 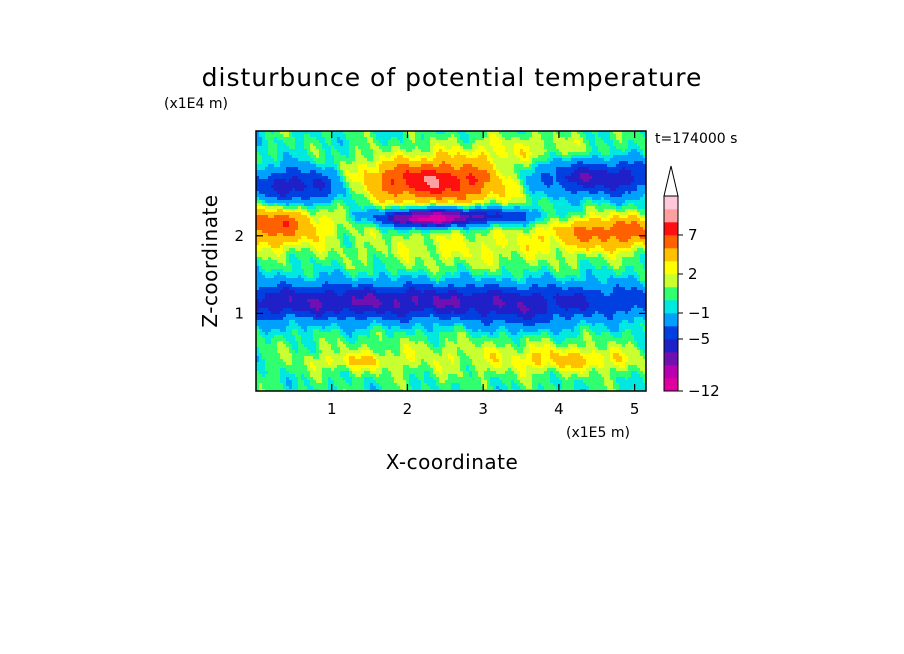 What do you see at coordinates (693, 235) in the screenshot?
I see `colorbar-label: 7` at bounding box center [693, 235].